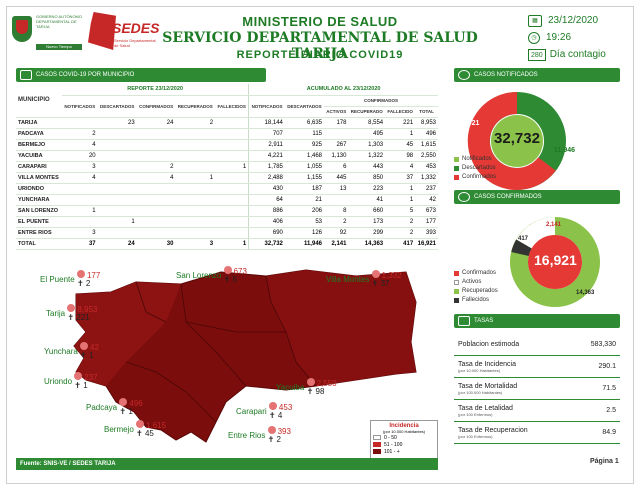 The image size is (640, 490). What do you see at coordinates (285, 407) in the screenshot?
I see `map-cases: 453` at bounding box center [285, 407].